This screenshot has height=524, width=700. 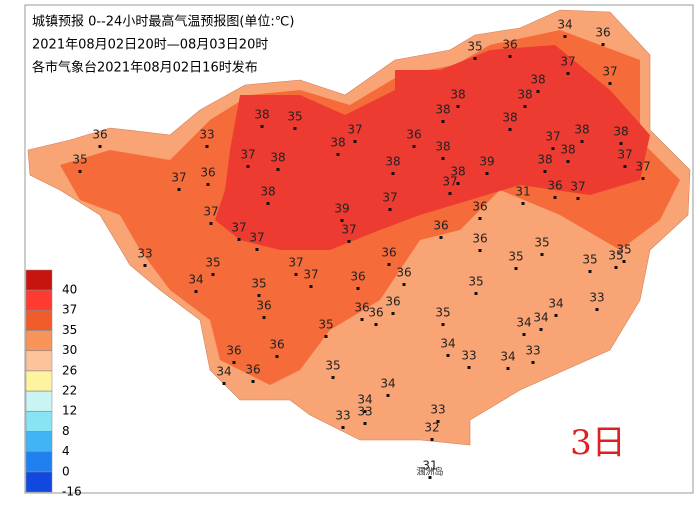 I want to click on island-label: 涠洲岛, so click(x=429, y=472).